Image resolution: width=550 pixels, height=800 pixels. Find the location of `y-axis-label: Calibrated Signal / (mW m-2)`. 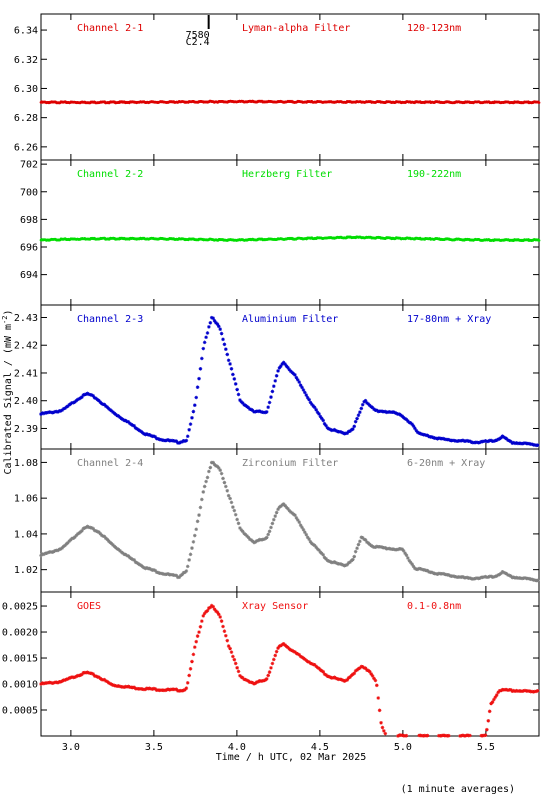

y-axis-label: Calibrated Signal / (mW m-2) is located at coordinates (7, 392).